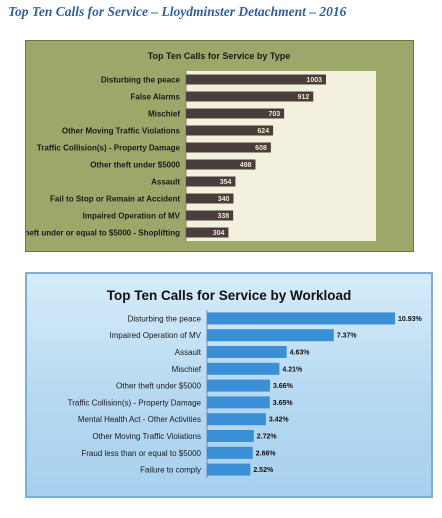  What do you see at coordinates (292, 369) in the screenshot?
I see `data-label: 4.21%` at bounding box center [292, 369].